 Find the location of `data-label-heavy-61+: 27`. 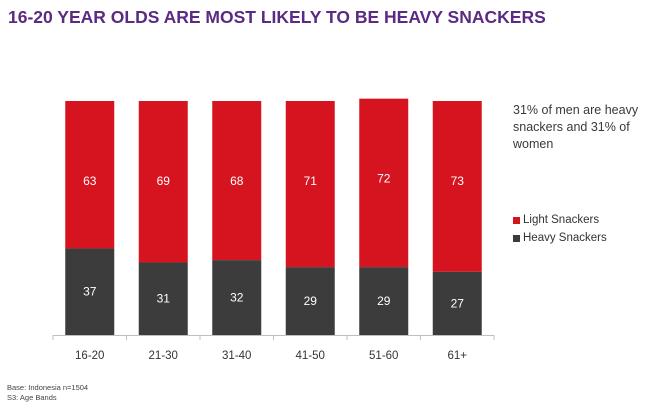

data-label-heavy-61+: 27 is located at coordinates (458, 303).